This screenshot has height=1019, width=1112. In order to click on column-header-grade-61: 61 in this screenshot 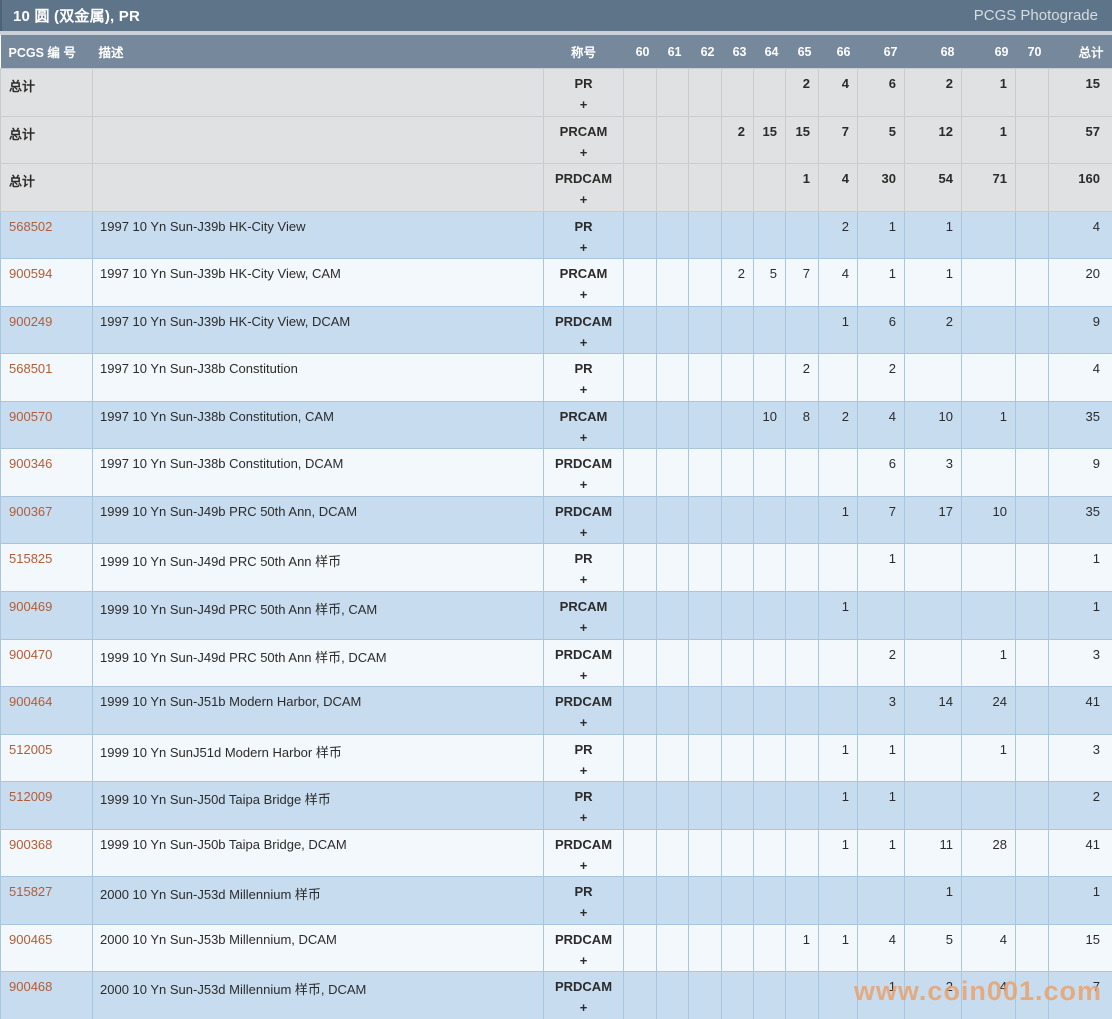, I will do `click(672, 52)`.